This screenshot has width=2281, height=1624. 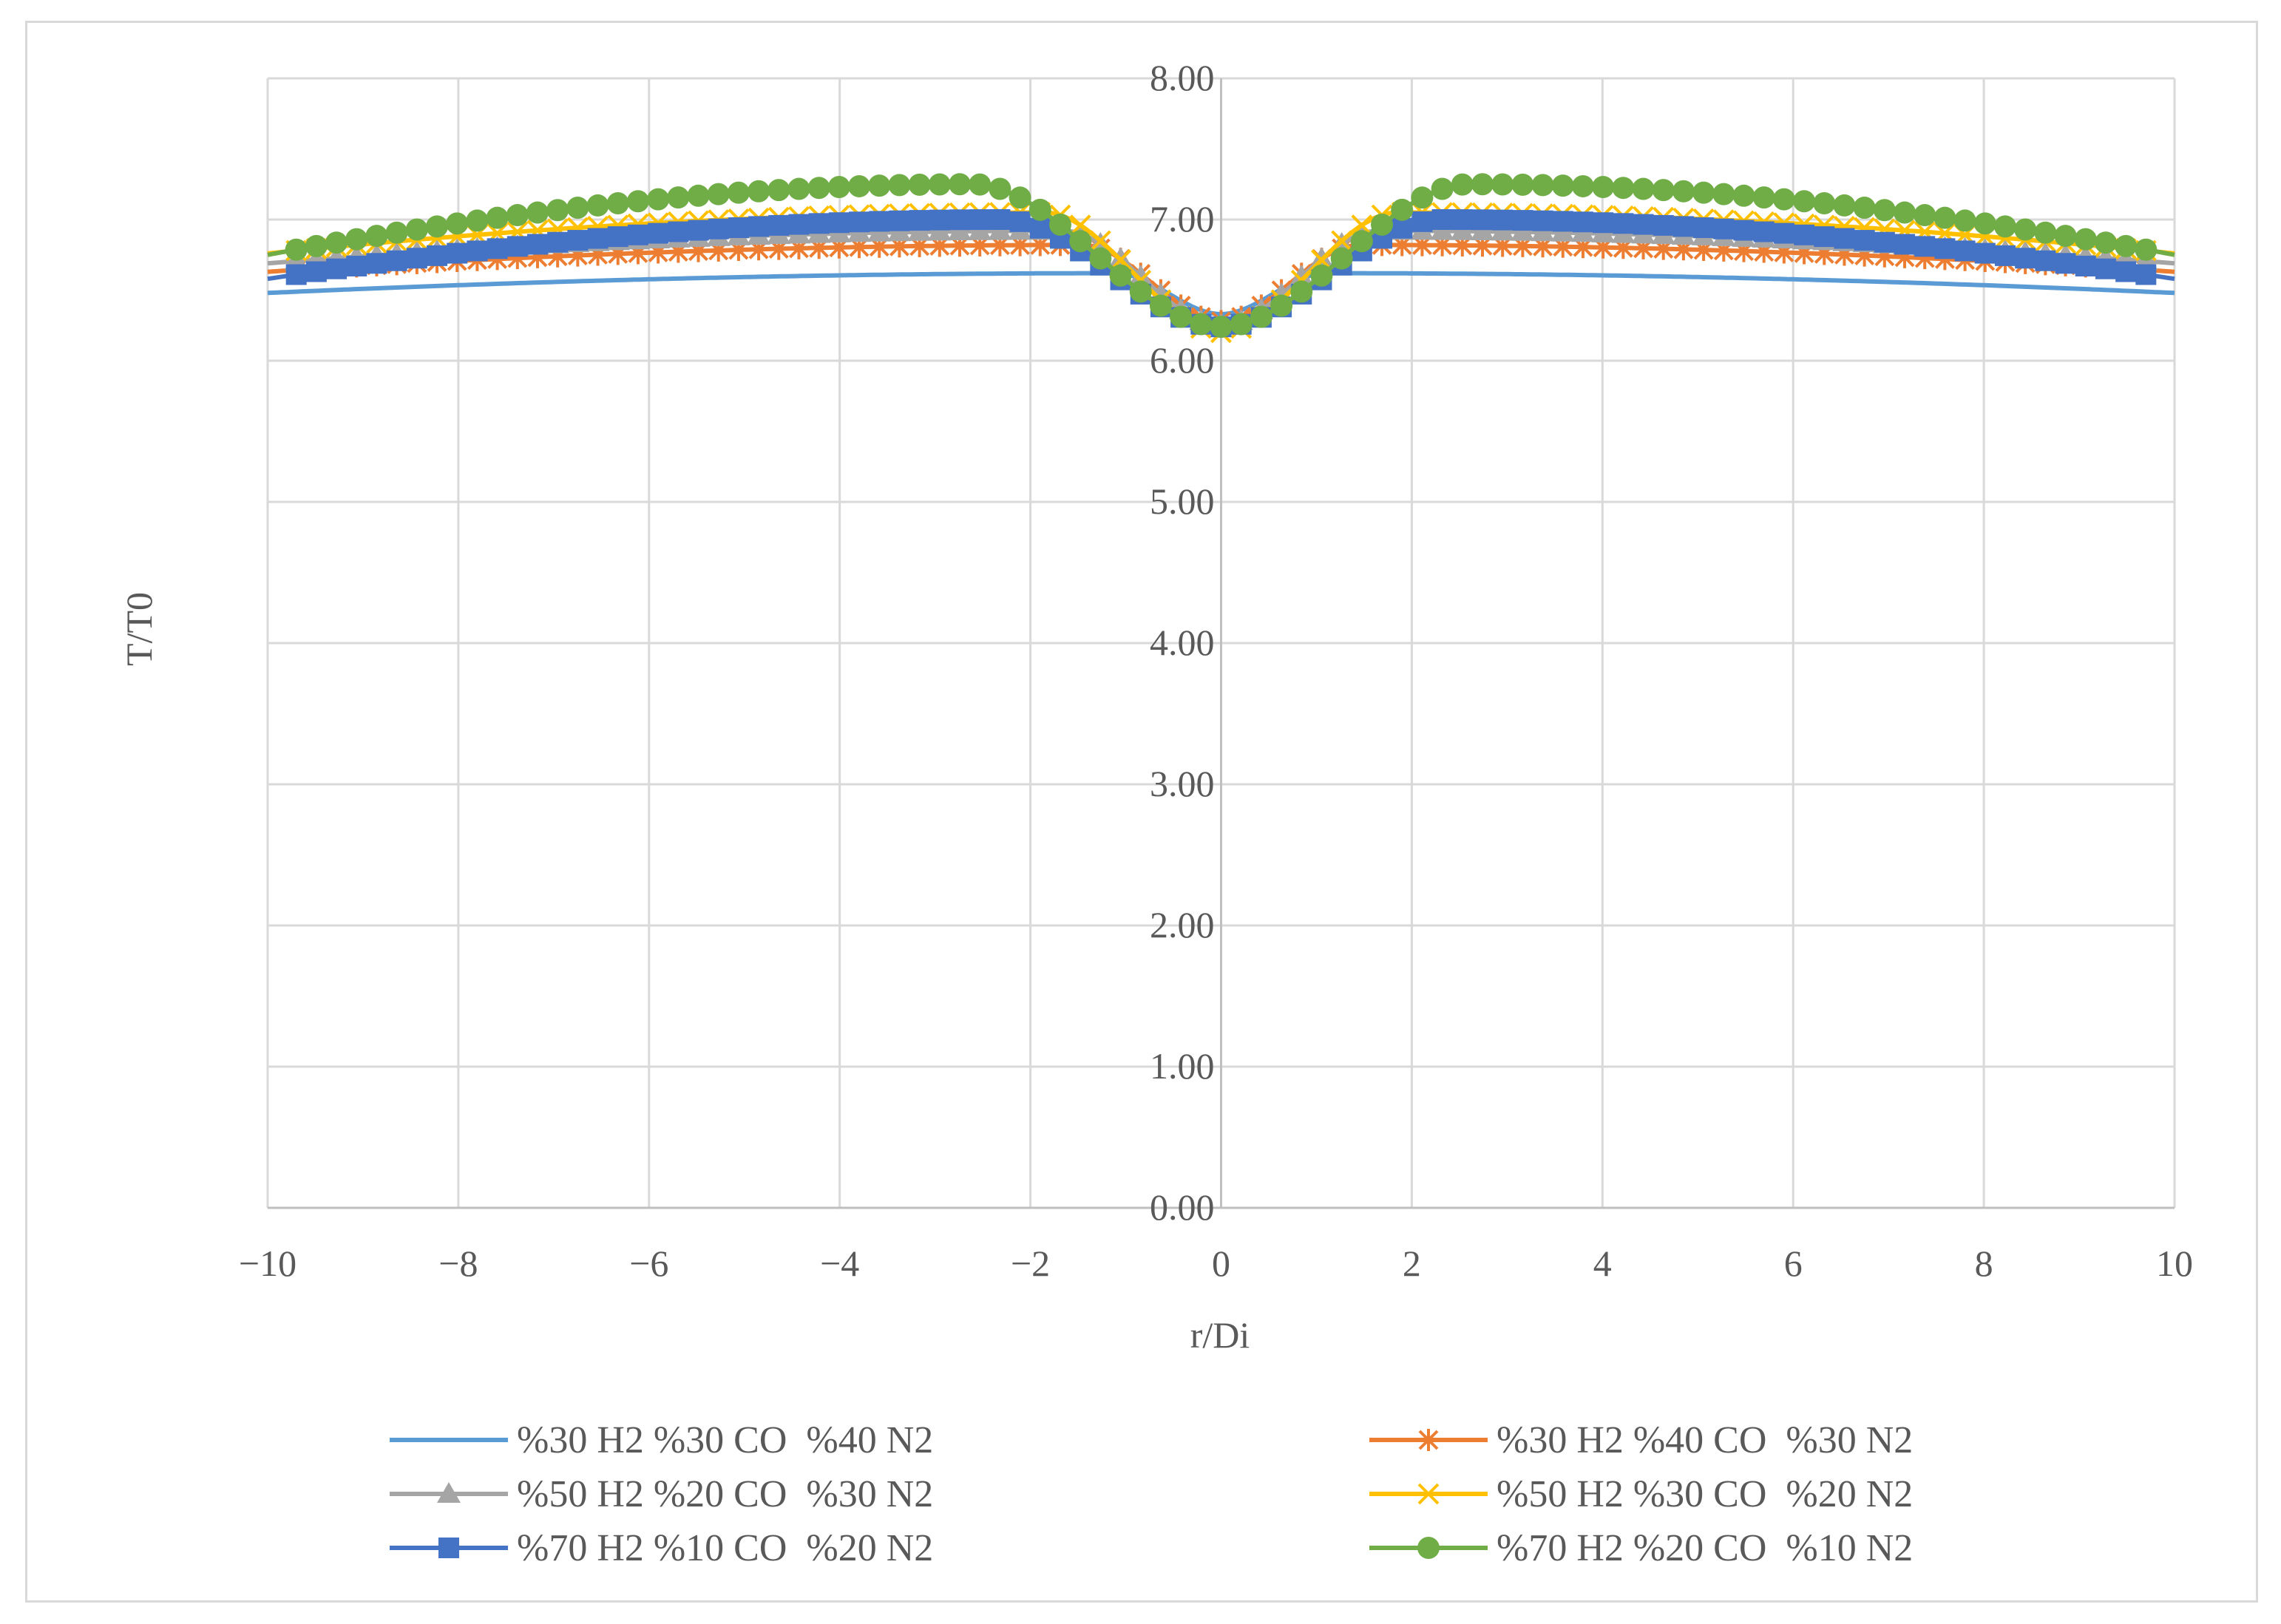 What do you see at coordinates (458, 1263) in the screenshot?
I see `x-tick-label: −8` at bounding box center [458, 1263].